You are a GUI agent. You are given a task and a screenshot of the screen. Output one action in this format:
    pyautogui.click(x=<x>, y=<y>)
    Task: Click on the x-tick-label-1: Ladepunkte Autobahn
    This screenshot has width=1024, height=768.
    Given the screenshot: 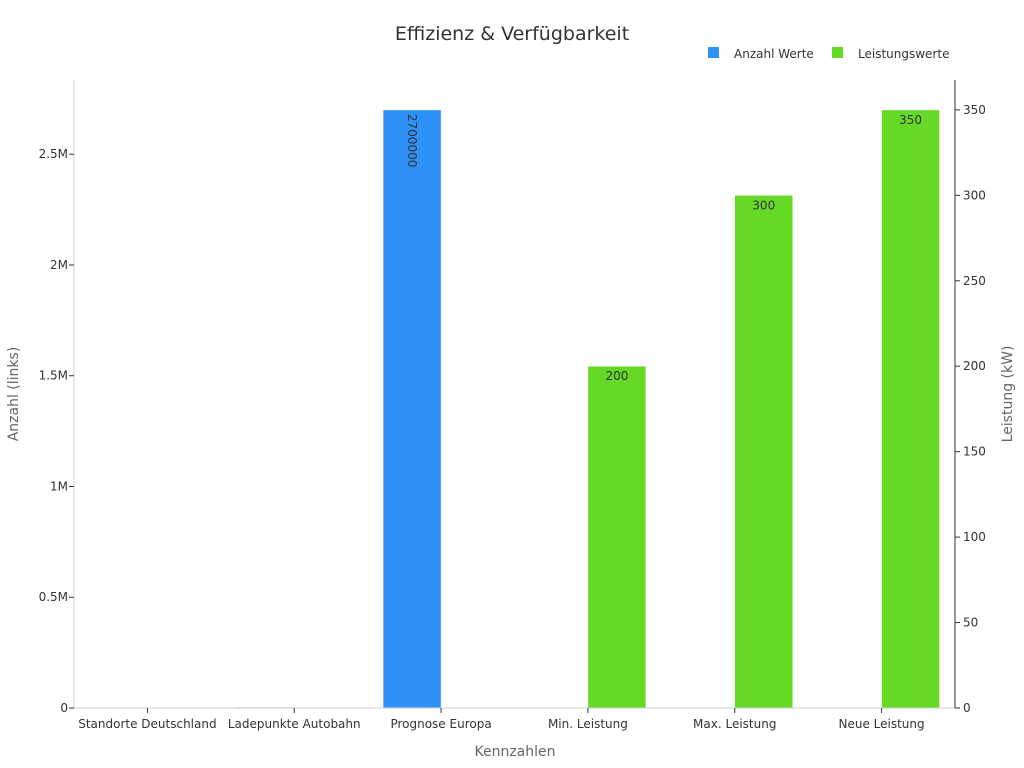 What is the action you would take?
    pyautogui.click(x=294, y=724)
    